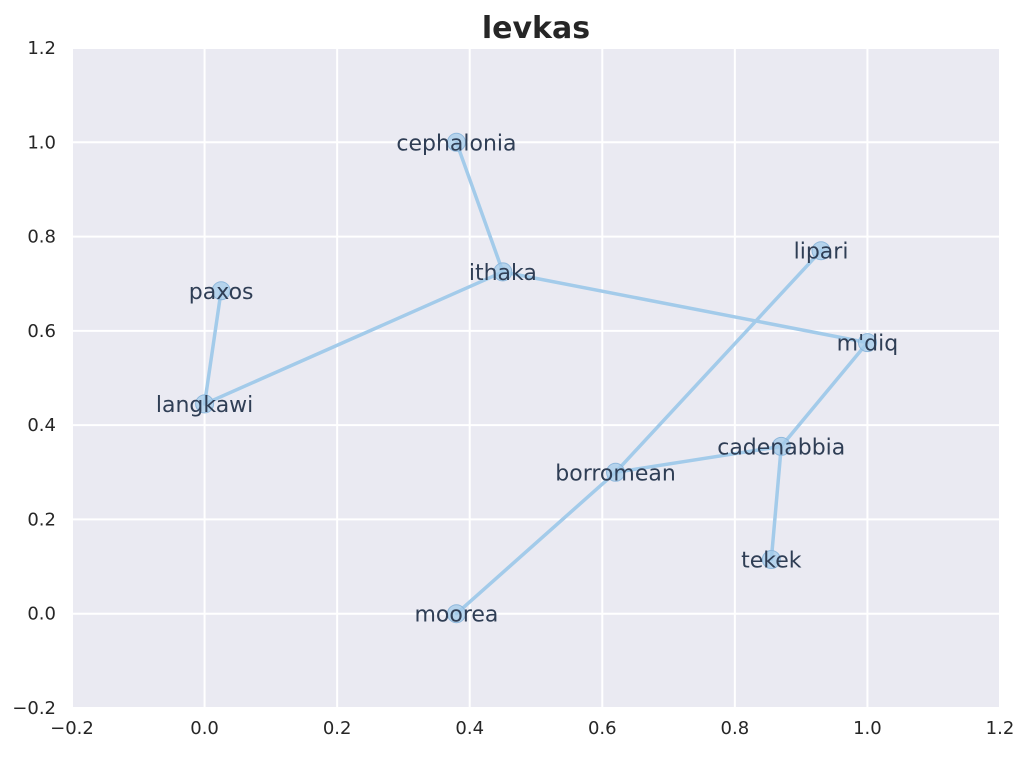 The image size is (1030, 758). What do you see at coordinates (469, 728) in the screenshot?
I see `x-tick-label: 0.4` at bounding box center [469, 728].